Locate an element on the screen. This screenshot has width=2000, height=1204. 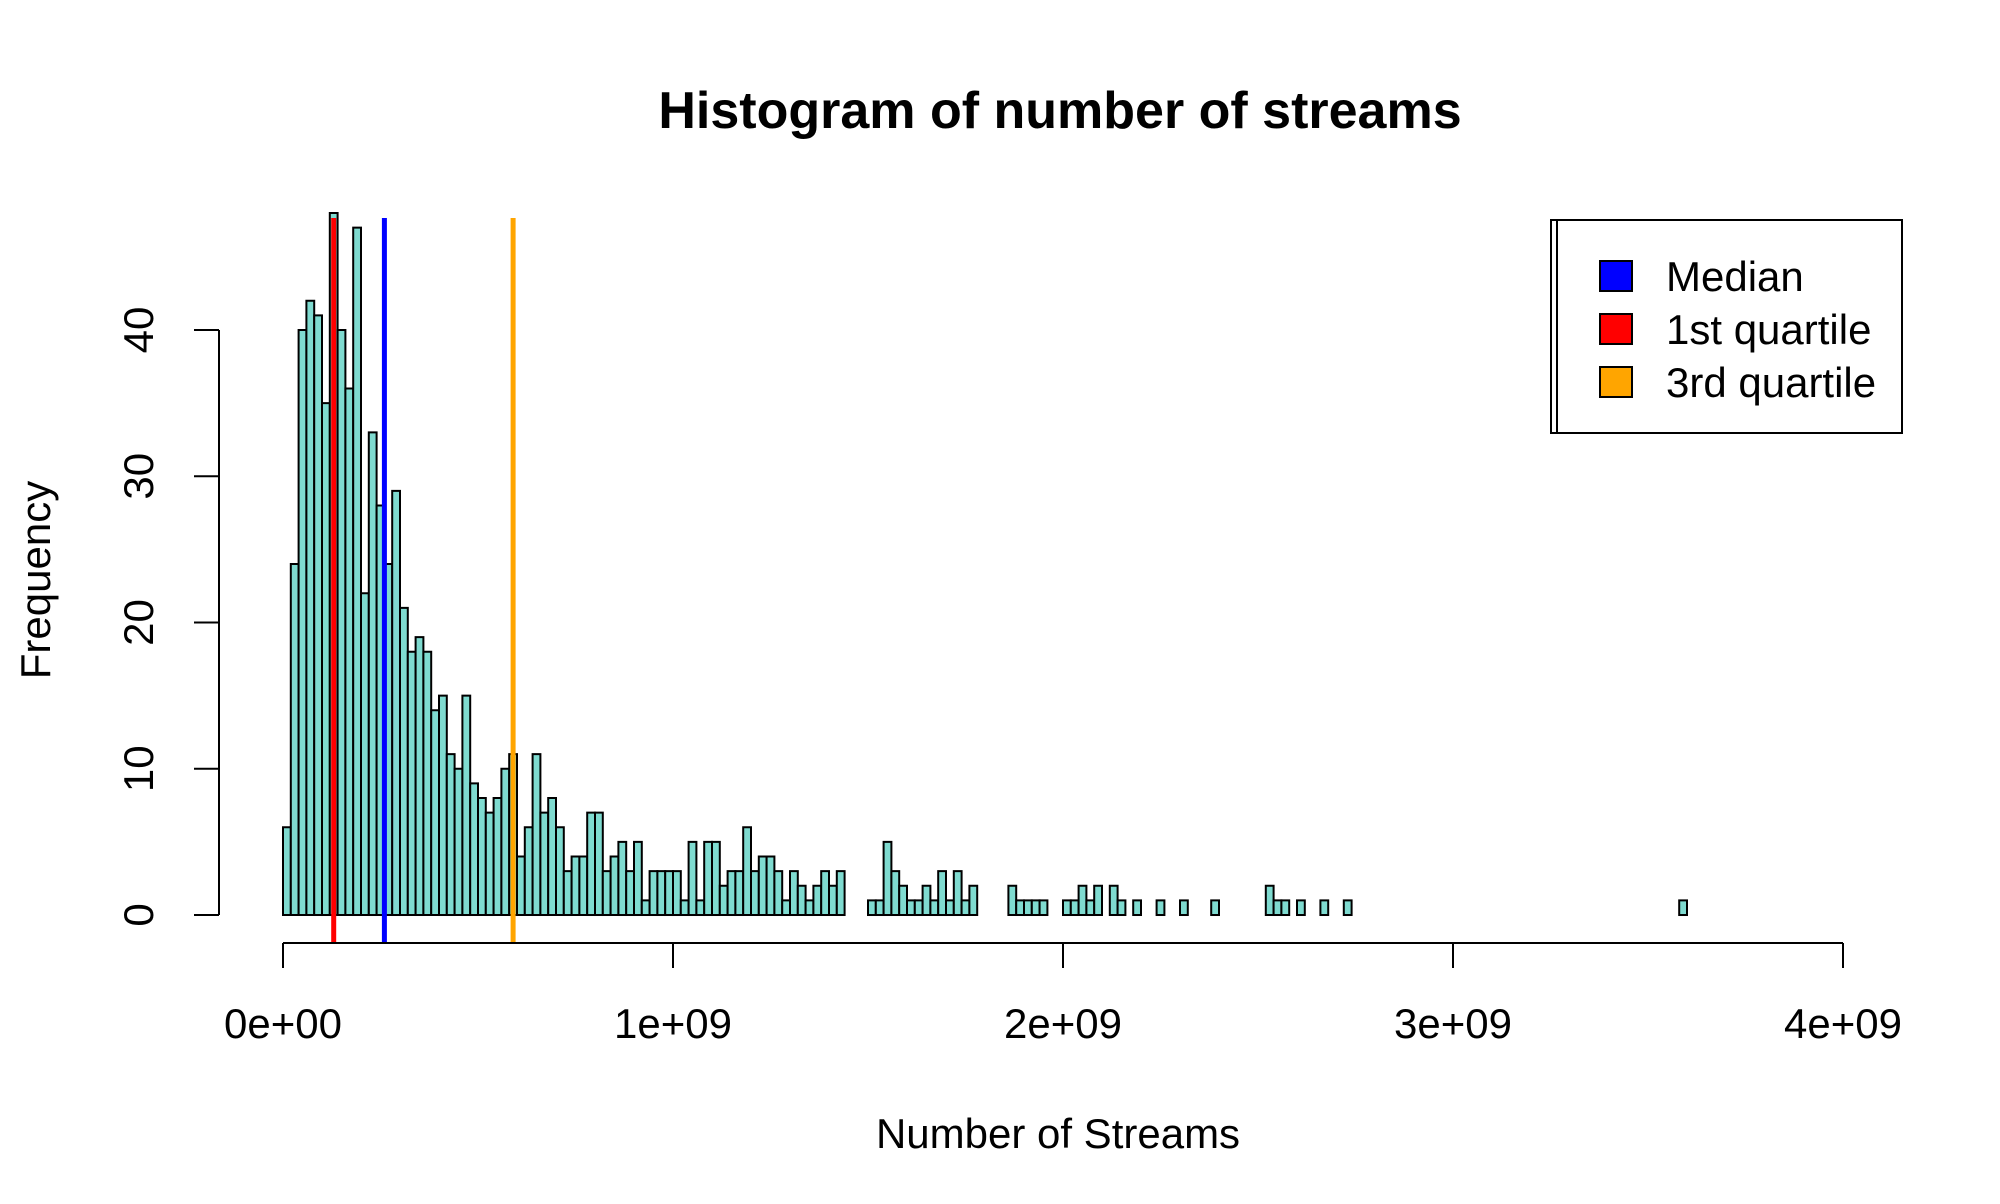
quartile-lines is located at coordinates (423, 580).